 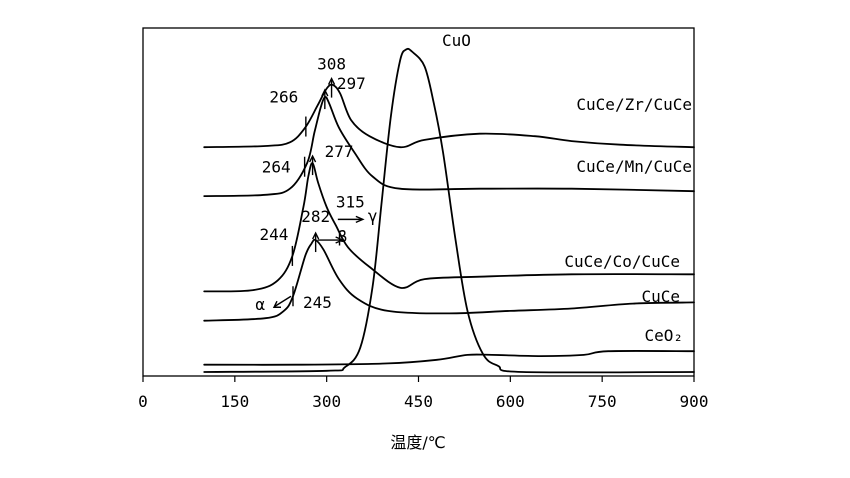 I want to click on x-tick-label-300: 300, so click(x=326, y=401).